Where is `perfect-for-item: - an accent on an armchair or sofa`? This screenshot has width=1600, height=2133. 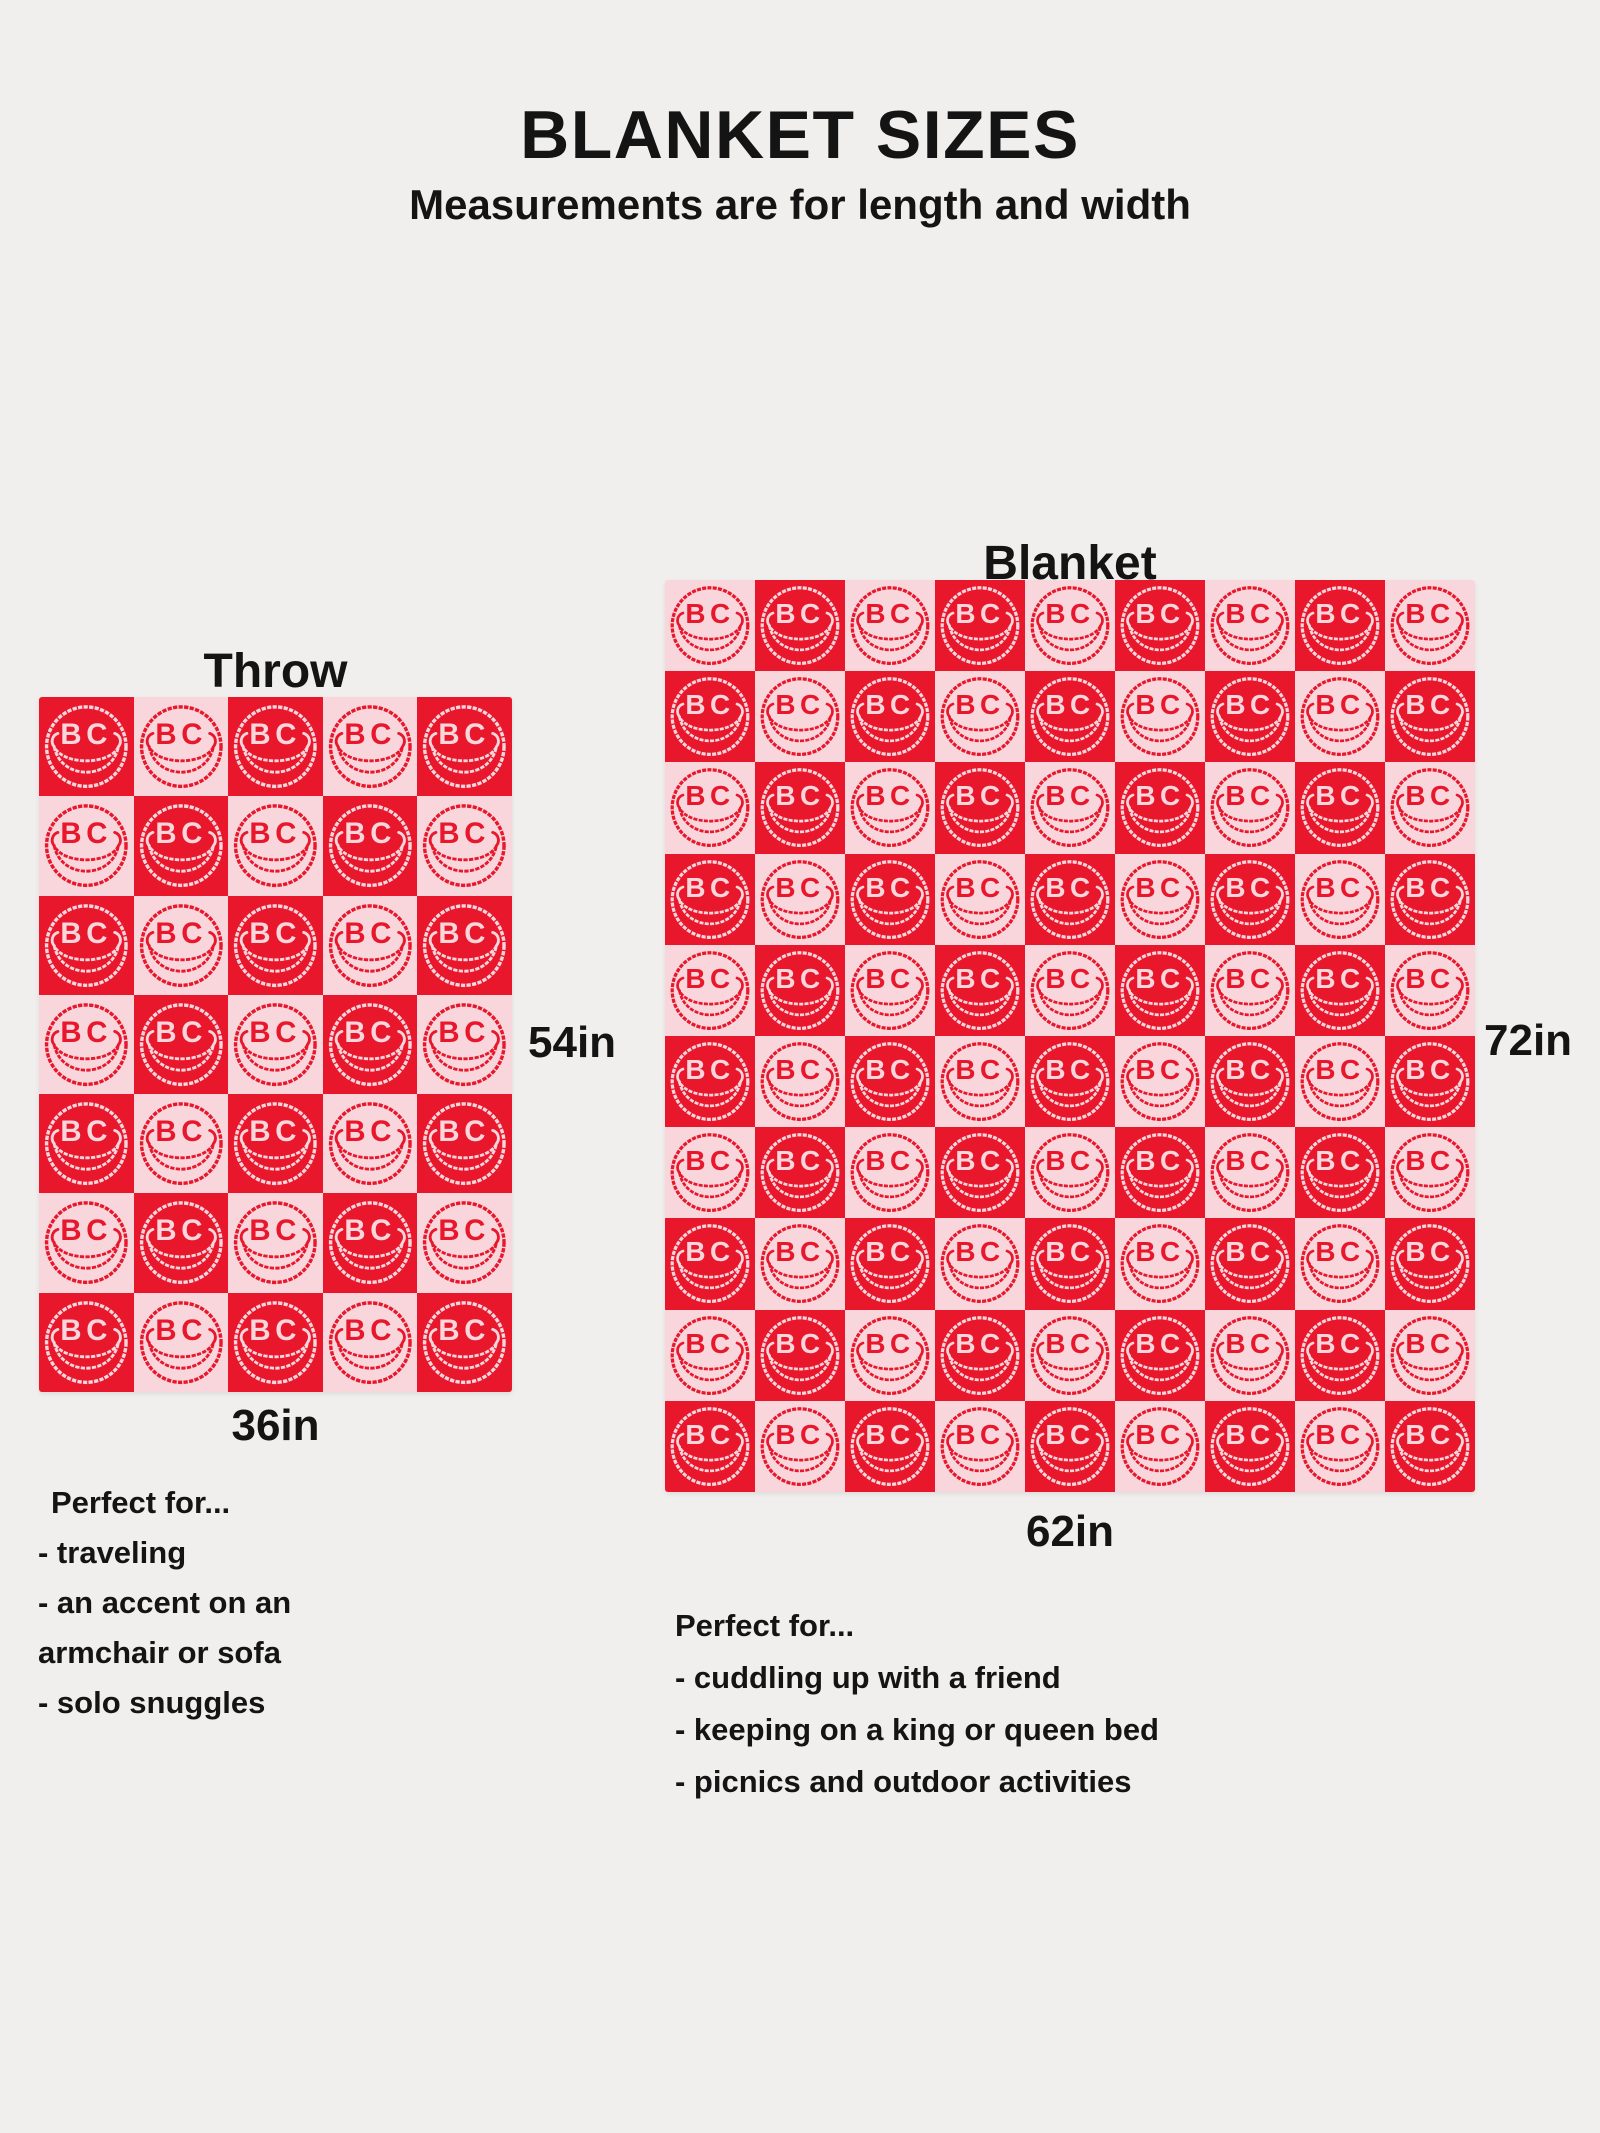 perfect-for-item: - an accent on an armchair or sofa is located at coordinates (165, 1627).